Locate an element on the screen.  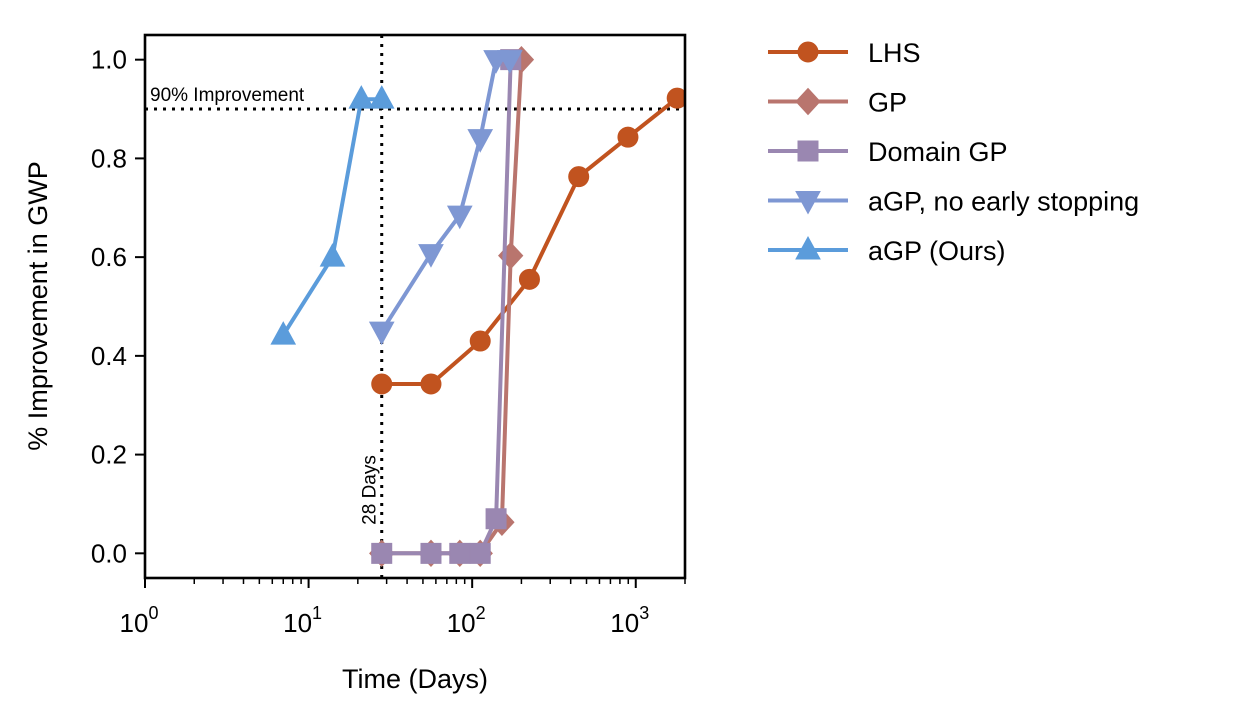
series-agp-no-early-stopping is located at coordinates (445, 198).